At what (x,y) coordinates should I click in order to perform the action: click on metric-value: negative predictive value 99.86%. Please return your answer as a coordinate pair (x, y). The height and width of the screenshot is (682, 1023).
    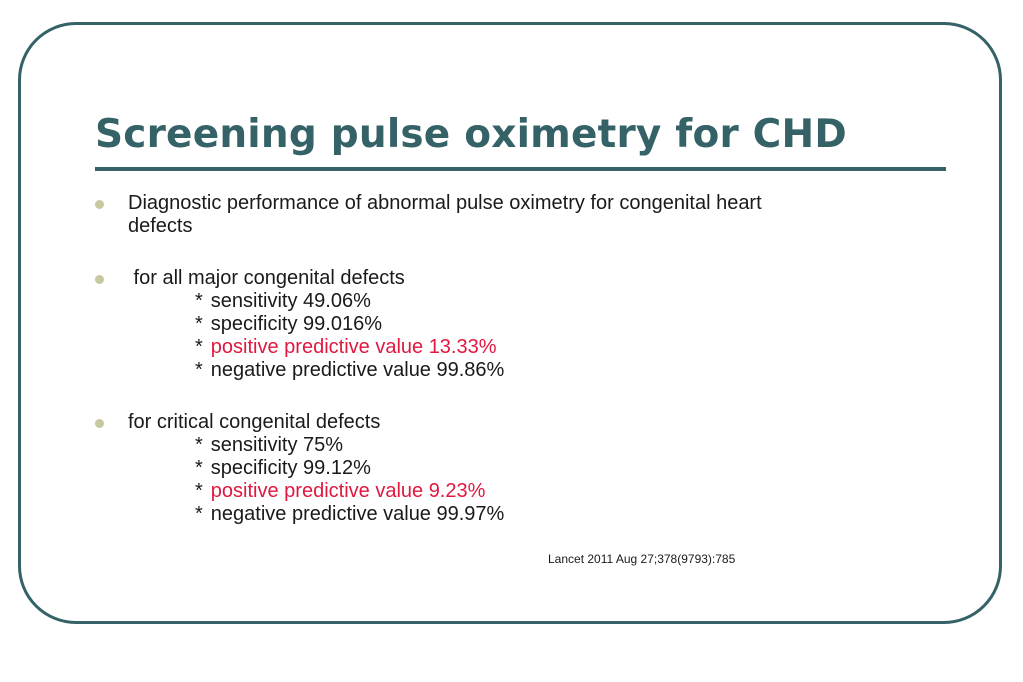
    Looking at the image, I should click on (357, 370).